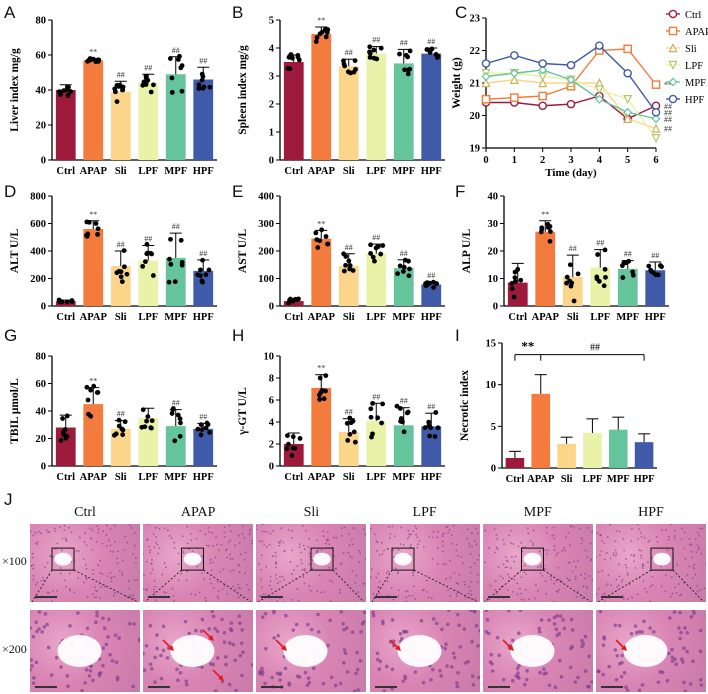 Image resolution: width=708 pixels, height=694 pixels. Describe the element at coordinates (618, 448) in the screenshot. I see `bar-mpf` at that location.